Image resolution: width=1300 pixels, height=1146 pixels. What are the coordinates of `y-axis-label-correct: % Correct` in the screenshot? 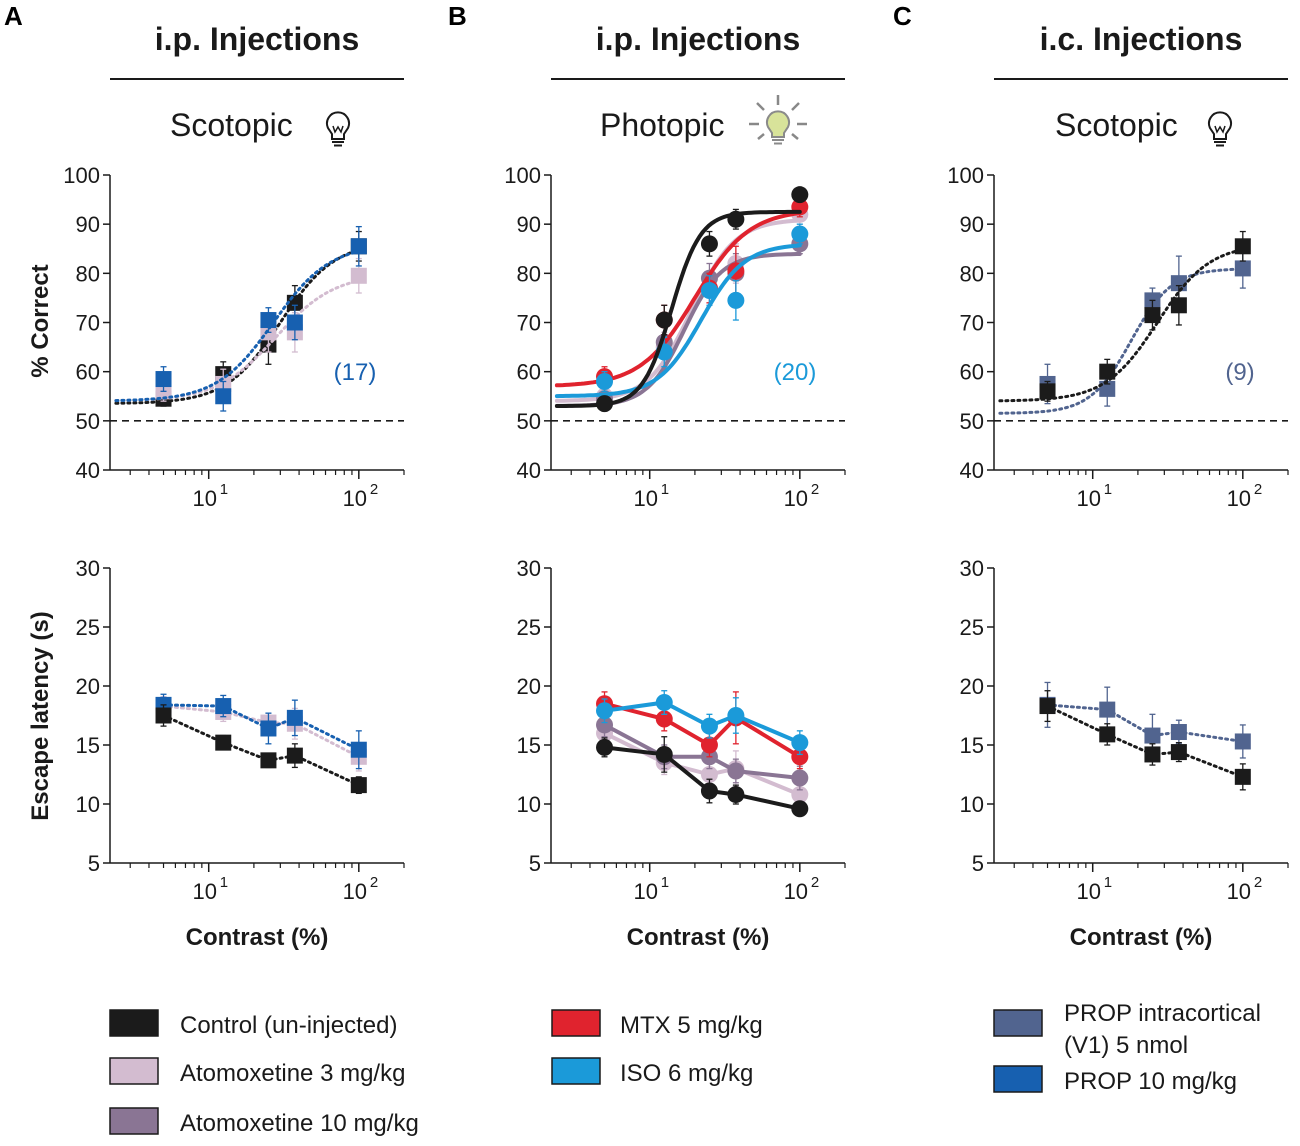 It's located at (40, 320).